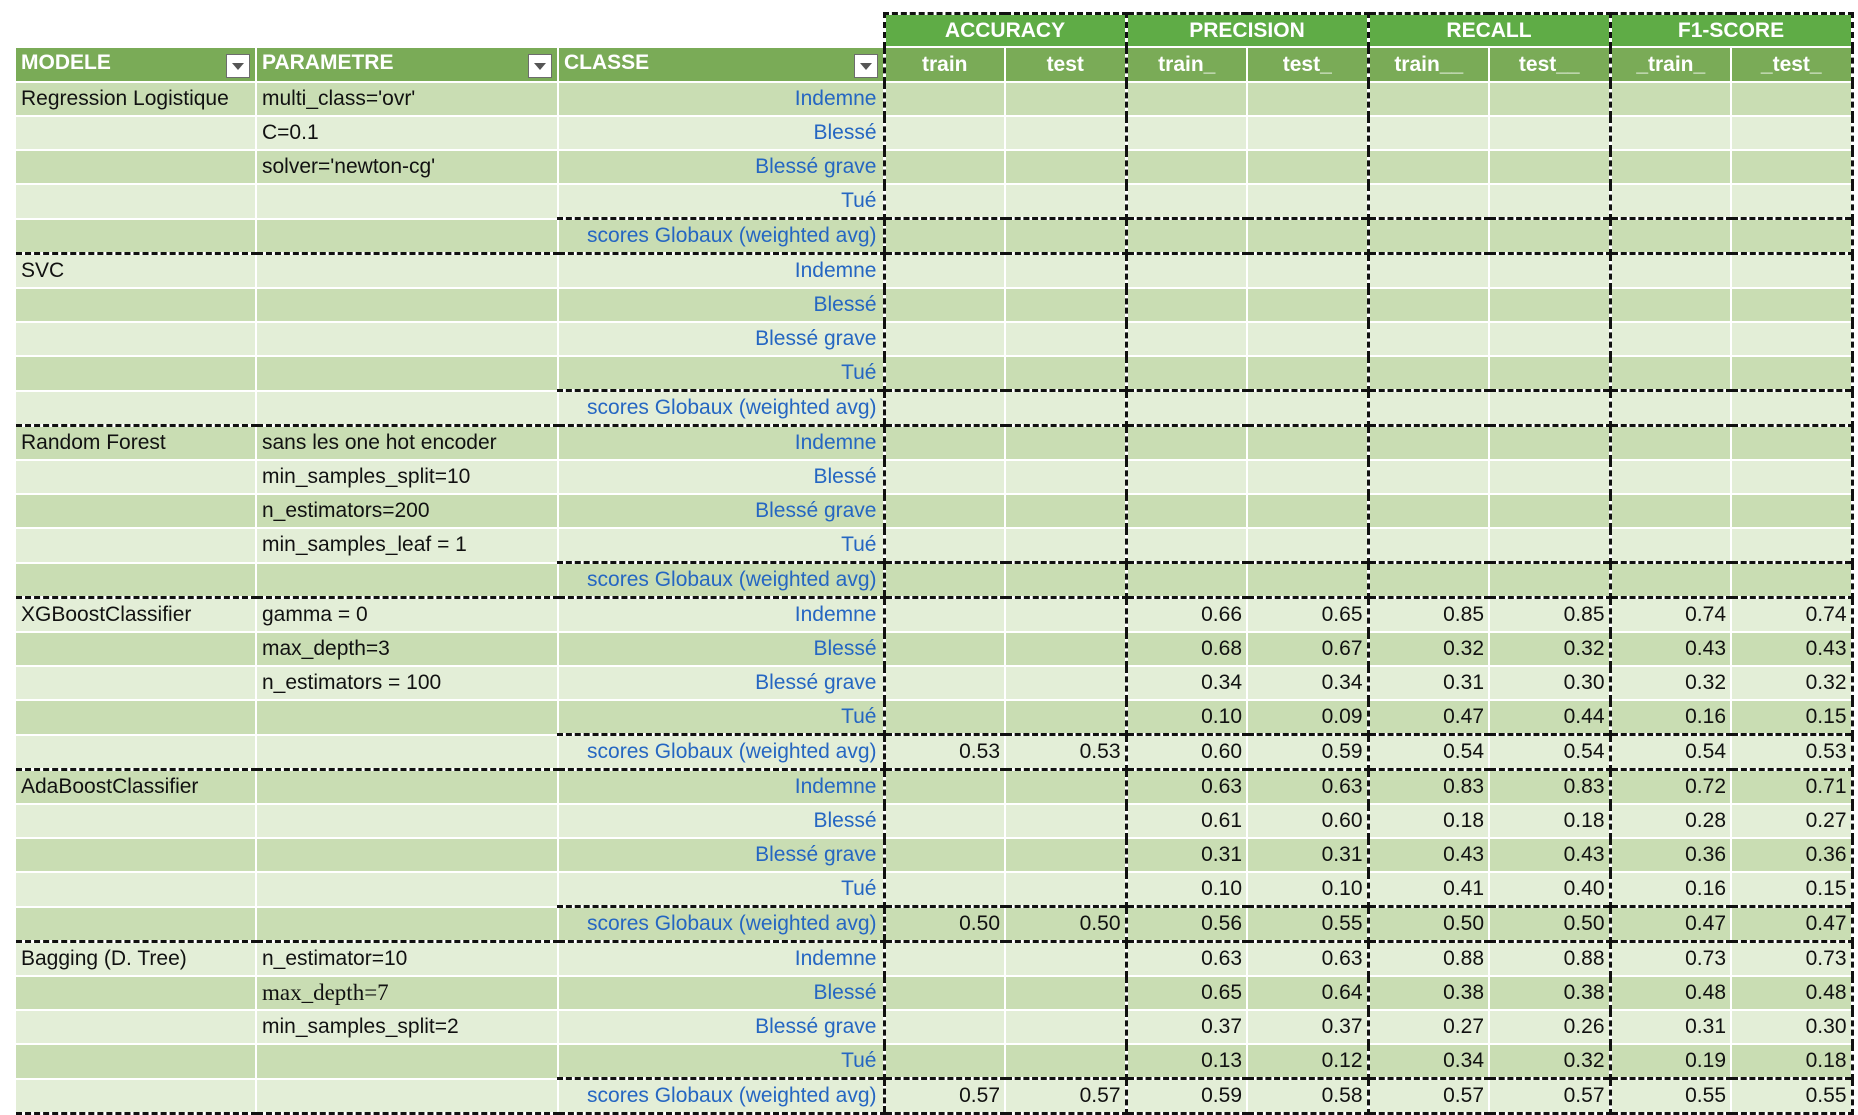 The width and height of the screenshot is (1858, 1115). I want to click on cell-recall-train: 0.47, so click(1429, 718).